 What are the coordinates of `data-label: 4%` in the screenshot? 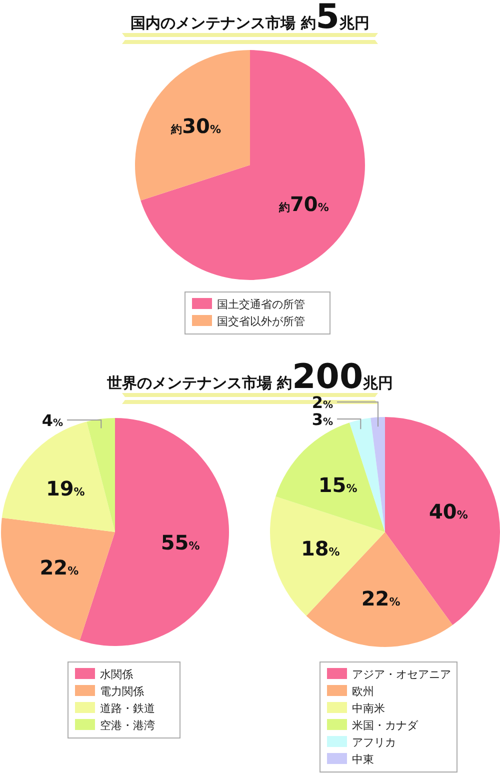 It's located at (52, 420).